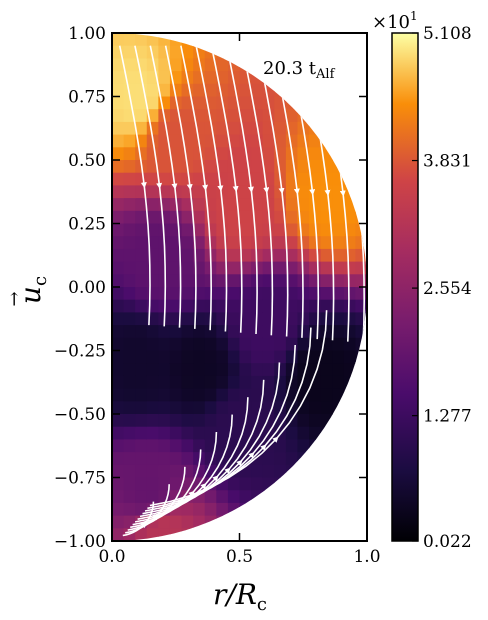 The height and width of the screenshot is (620, 488). Describe the element at coordinates (240, 596) in the screenshot. I see `x-axis-label: r/Rc` at that location.